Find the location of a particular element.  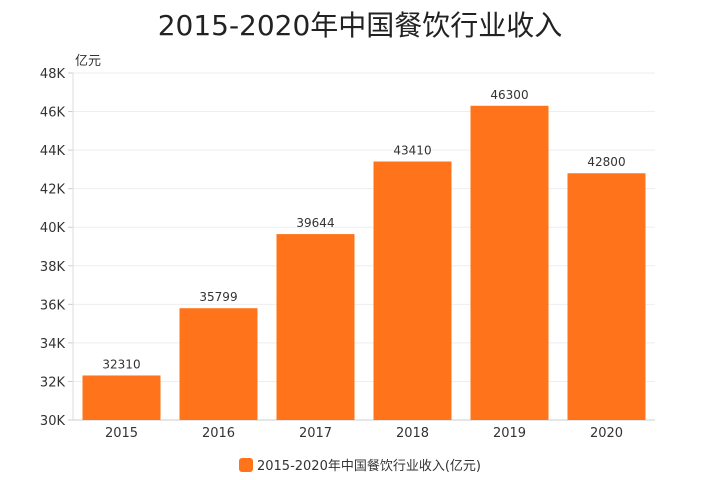

y-tick-label: 38K is located at coordinates (53, 267).